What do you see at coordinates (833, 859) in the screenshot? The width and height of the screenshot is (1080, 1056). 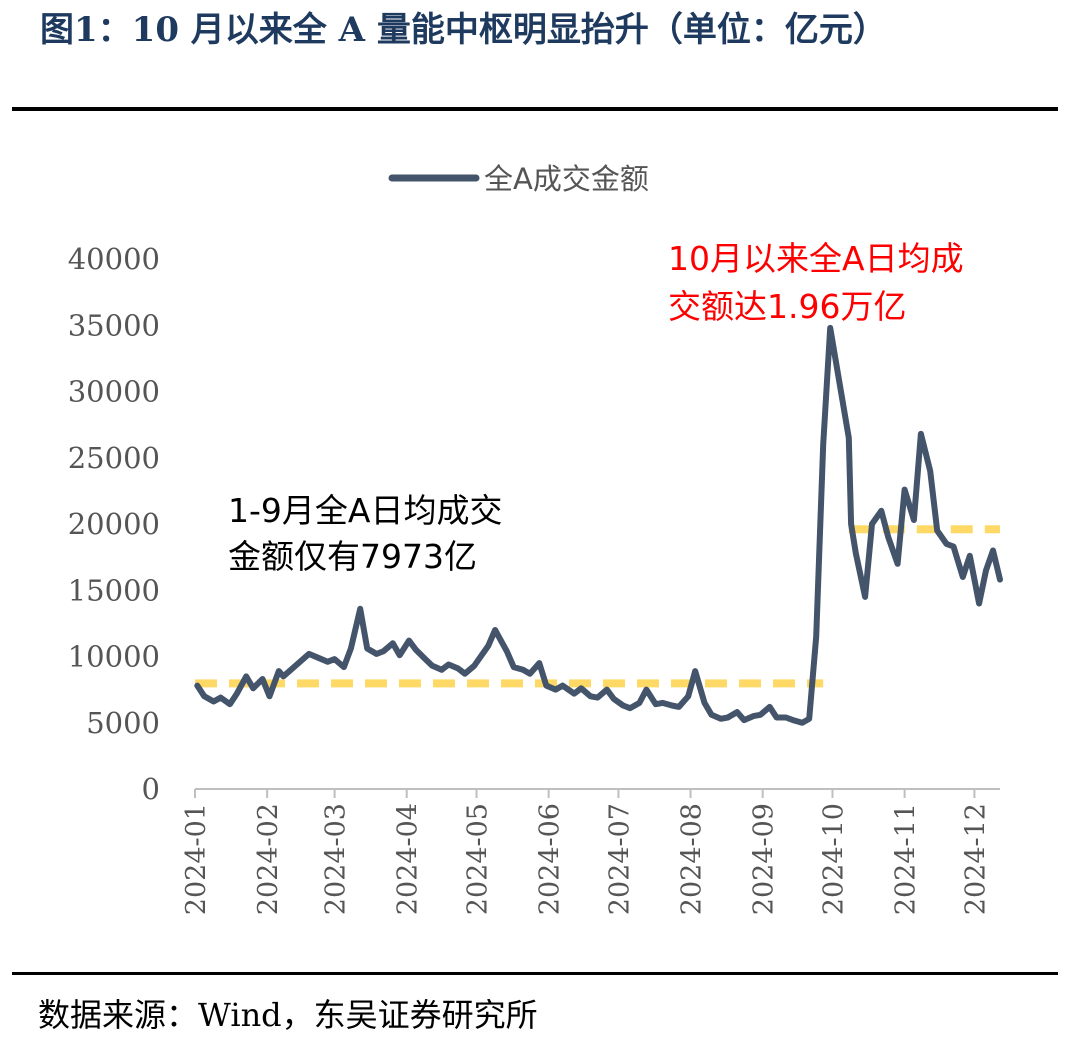 I see `x-tick-label: 2024-10` at bounding box center [833, 859].